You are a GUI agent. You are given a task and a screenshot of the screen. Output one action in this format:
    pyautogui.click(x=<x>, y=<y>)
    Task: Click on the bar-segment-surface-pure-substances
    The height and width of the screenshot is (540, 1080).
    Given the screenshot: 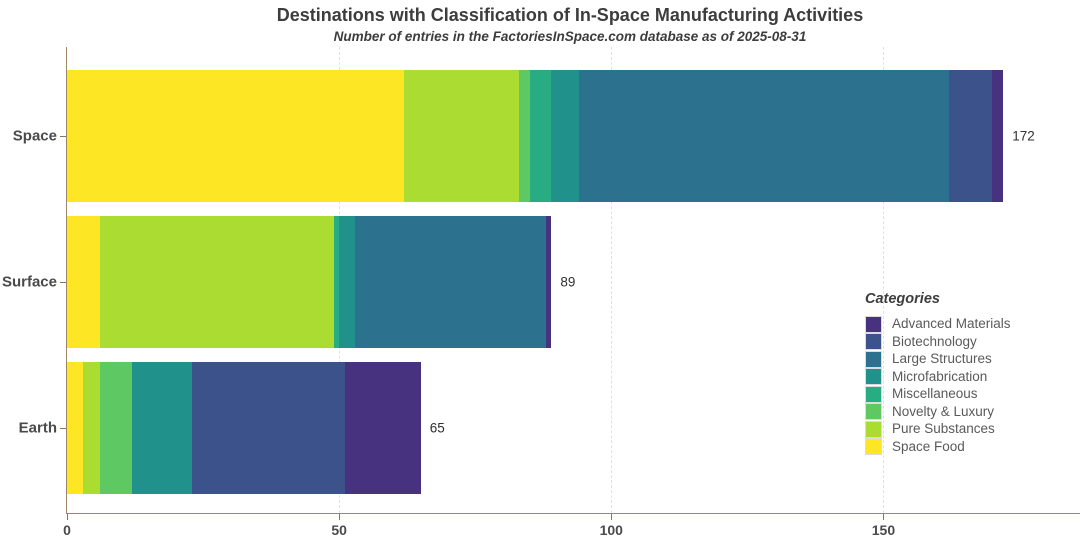 What is the action you would take?
    pyautogui.click(x=216, y=282)
    